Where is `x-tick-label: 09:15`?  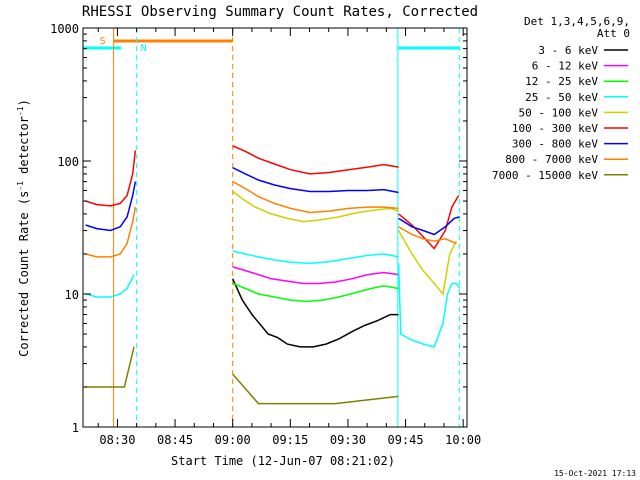 x-tick-label: 09:15 is located at coordinates (290, 440).